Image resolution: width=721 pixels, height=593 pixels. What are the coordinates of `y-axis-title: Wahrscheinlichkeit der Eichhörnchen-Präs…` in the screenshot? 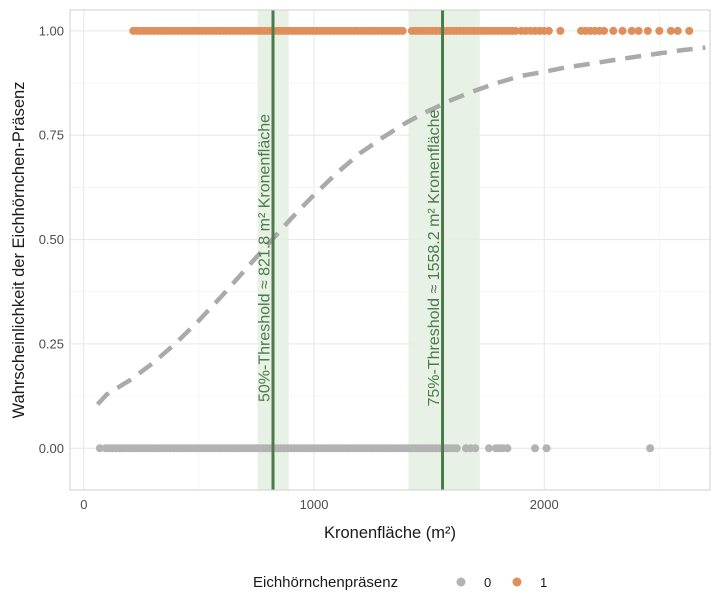 It's located at (19, 250).